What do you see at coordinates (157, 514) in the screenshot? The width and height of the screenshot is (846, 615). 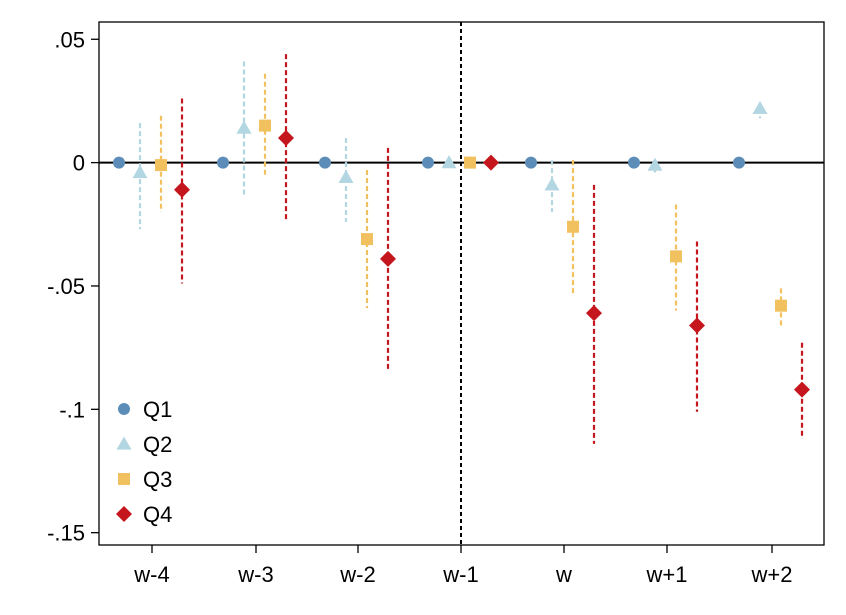 I see `legend-label: Q4` at bounding box center [157, 514].